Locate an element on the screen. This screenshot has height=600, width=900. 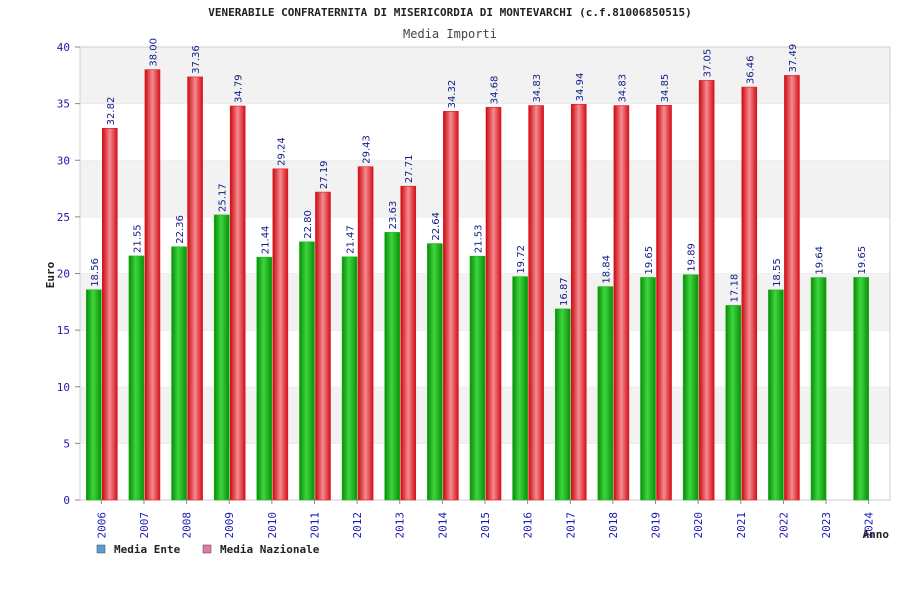
x-tick-label: 2014 is located at coordinates (442, 525).